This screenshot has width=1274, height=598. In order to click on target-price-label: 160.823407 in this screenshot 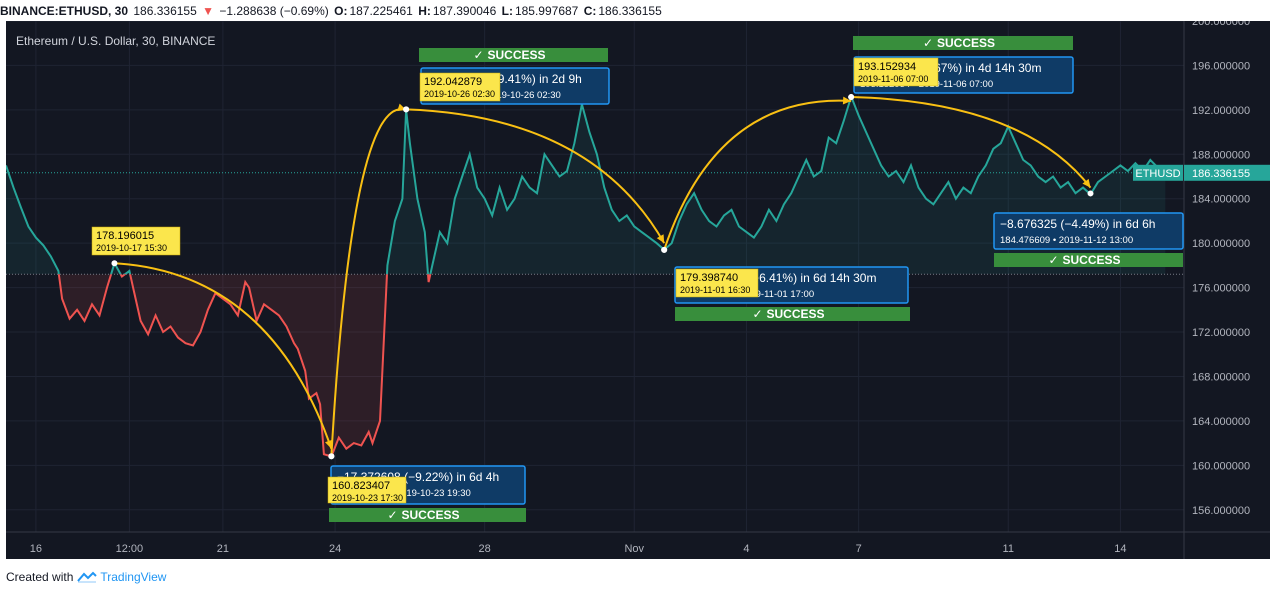, I will do `click(361, 486)`.